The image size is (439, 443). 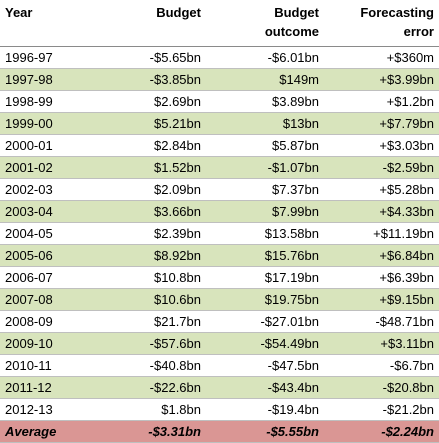 I want to click on average-row: Average -$3.31bn -$5.55bn -$2.24bn, so click(x=219, y=431).